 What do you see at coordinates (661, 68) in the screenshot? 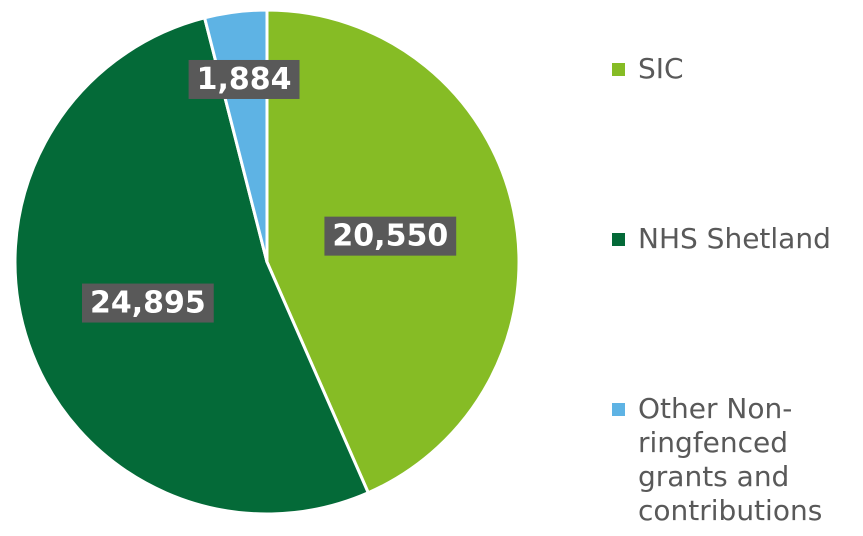
I see `legend-label: SIC` at bounding box center [661, 68].